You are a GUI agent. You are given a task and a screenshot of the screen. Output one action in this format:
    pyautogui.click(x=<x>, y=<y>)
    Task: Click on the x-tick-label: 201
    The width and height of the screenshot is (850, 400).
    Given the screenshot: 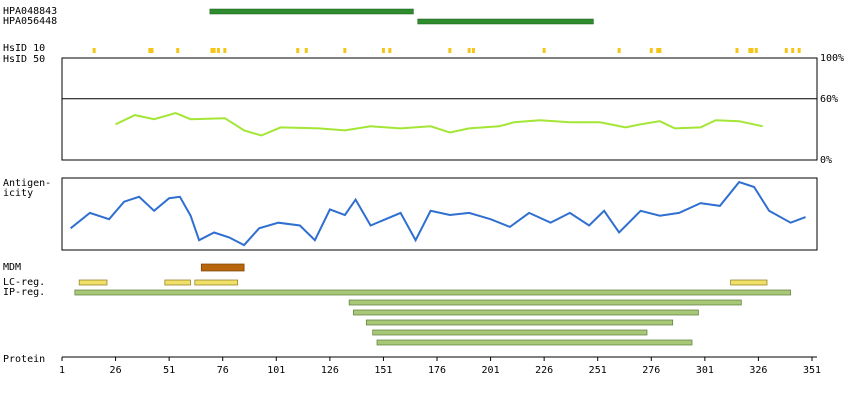 What is the action you would take?
    pyautogui.click(x=491, y=370)
    